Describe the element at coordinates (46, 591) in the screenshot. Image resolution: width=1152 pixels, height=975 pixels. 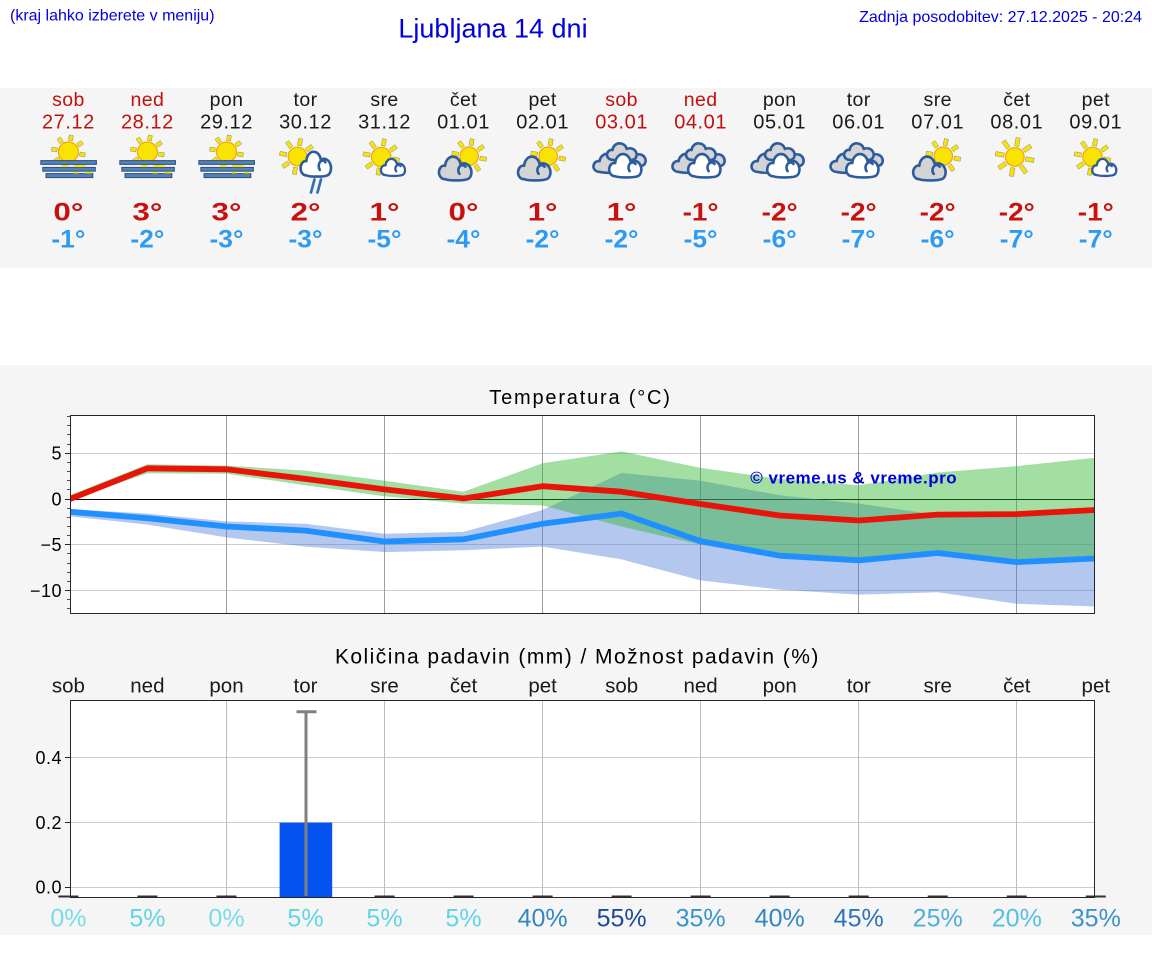
I see `svg-text: −10` at that location.